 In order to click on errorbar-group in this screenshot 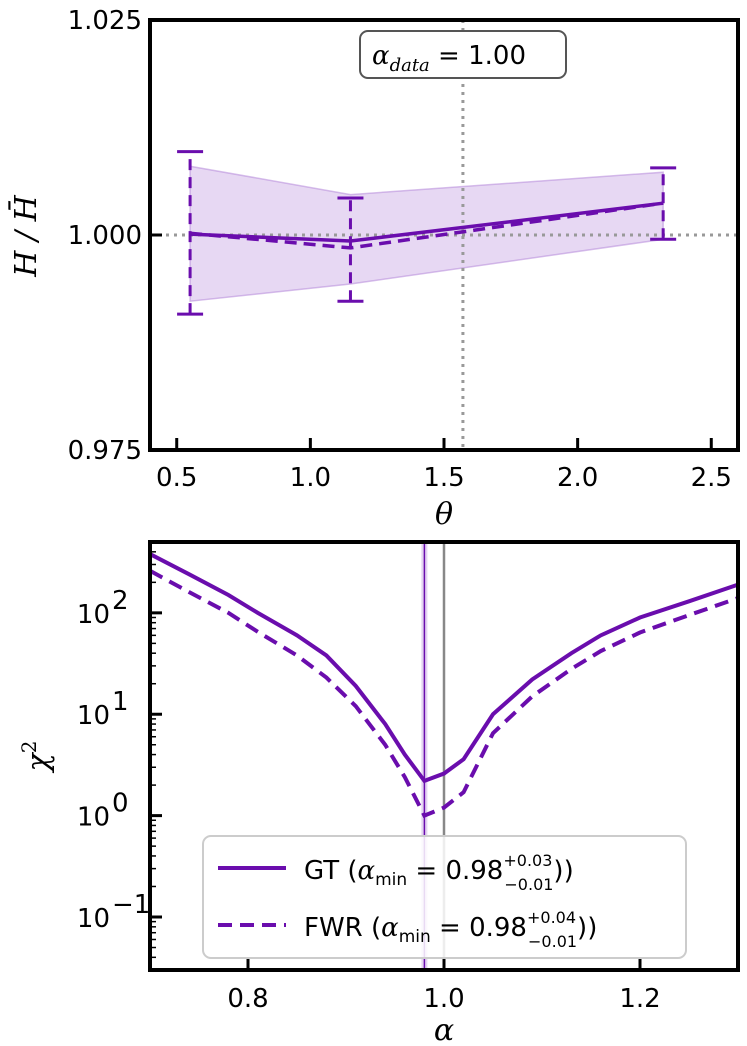, I will do `click(427, 233)`.